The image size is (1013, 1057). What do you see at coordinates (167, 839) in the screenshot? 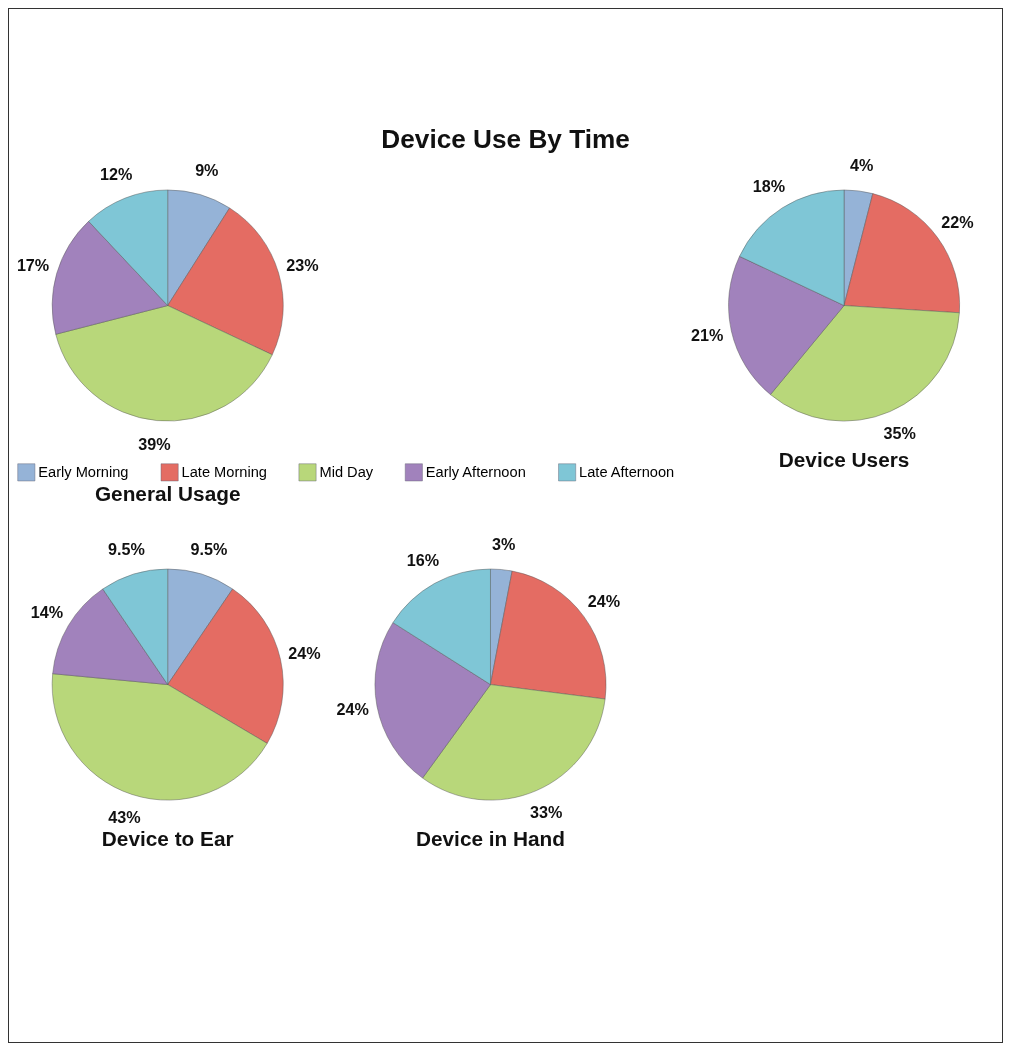
I see `text: Device to Ear` at bounding box center [167, 839].